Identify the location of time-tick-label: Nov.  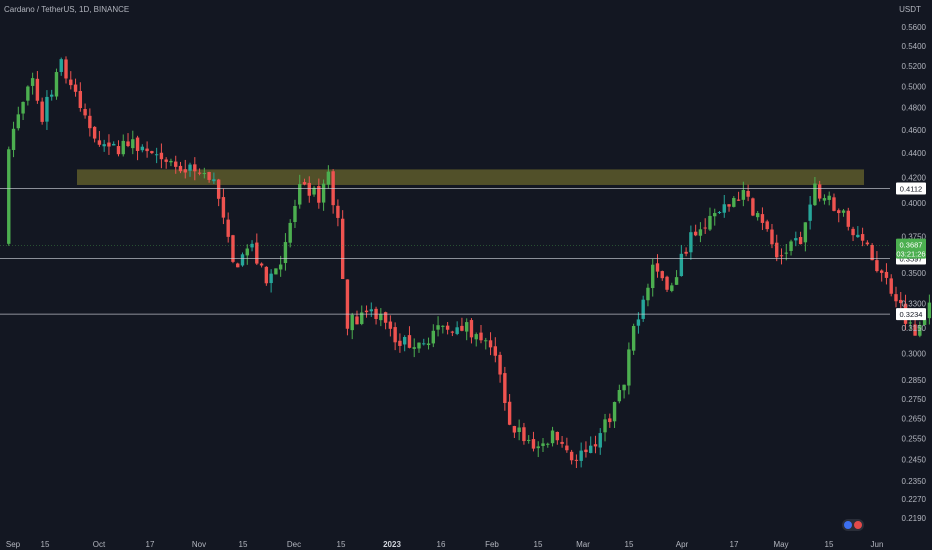
(199, 544).